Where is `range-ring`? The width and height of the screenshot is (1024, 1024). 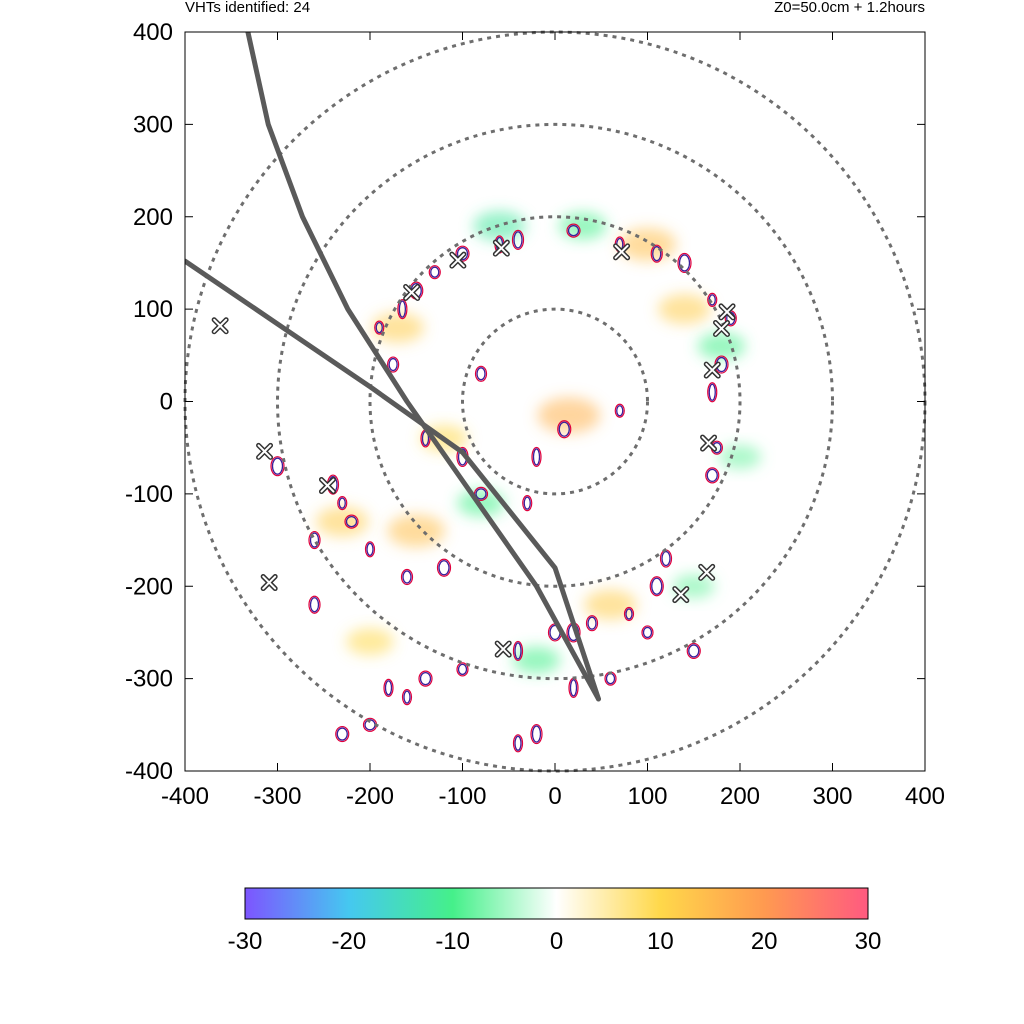 range-ring is located at coordinates (555, 401).